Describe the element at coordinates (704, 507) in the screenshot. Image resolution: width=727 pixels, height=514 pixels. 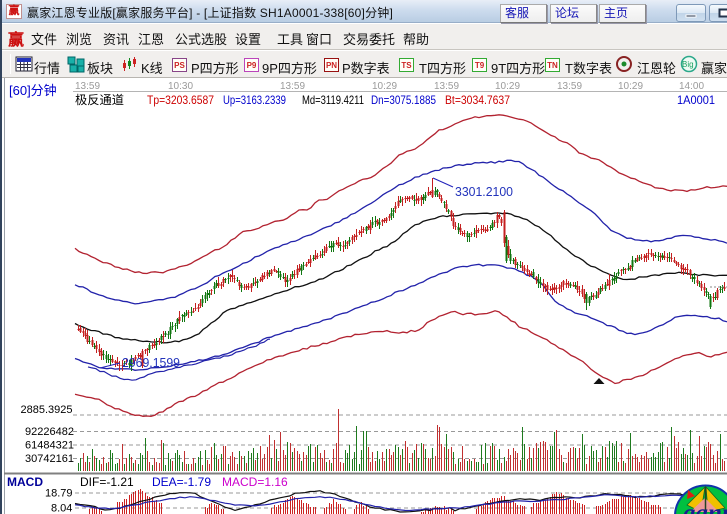
I see `svg-text: gann` at that location.